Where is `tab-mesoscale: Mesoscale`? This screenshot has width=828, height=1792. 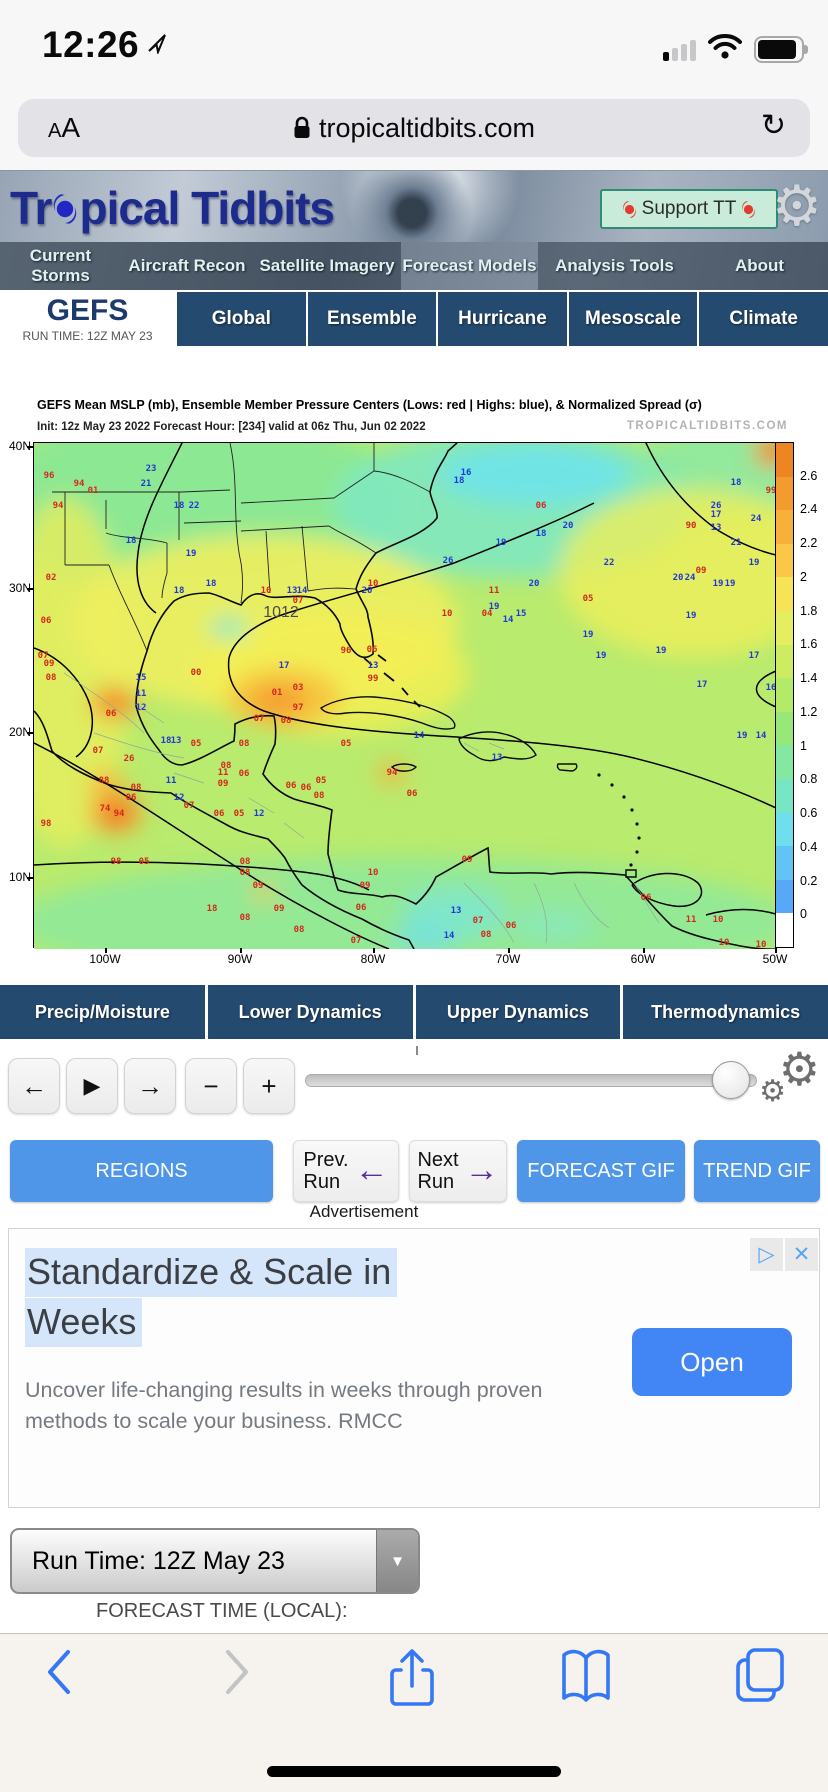
tab-mesoscale: Mesoscale is located at coordinates (632, 319).